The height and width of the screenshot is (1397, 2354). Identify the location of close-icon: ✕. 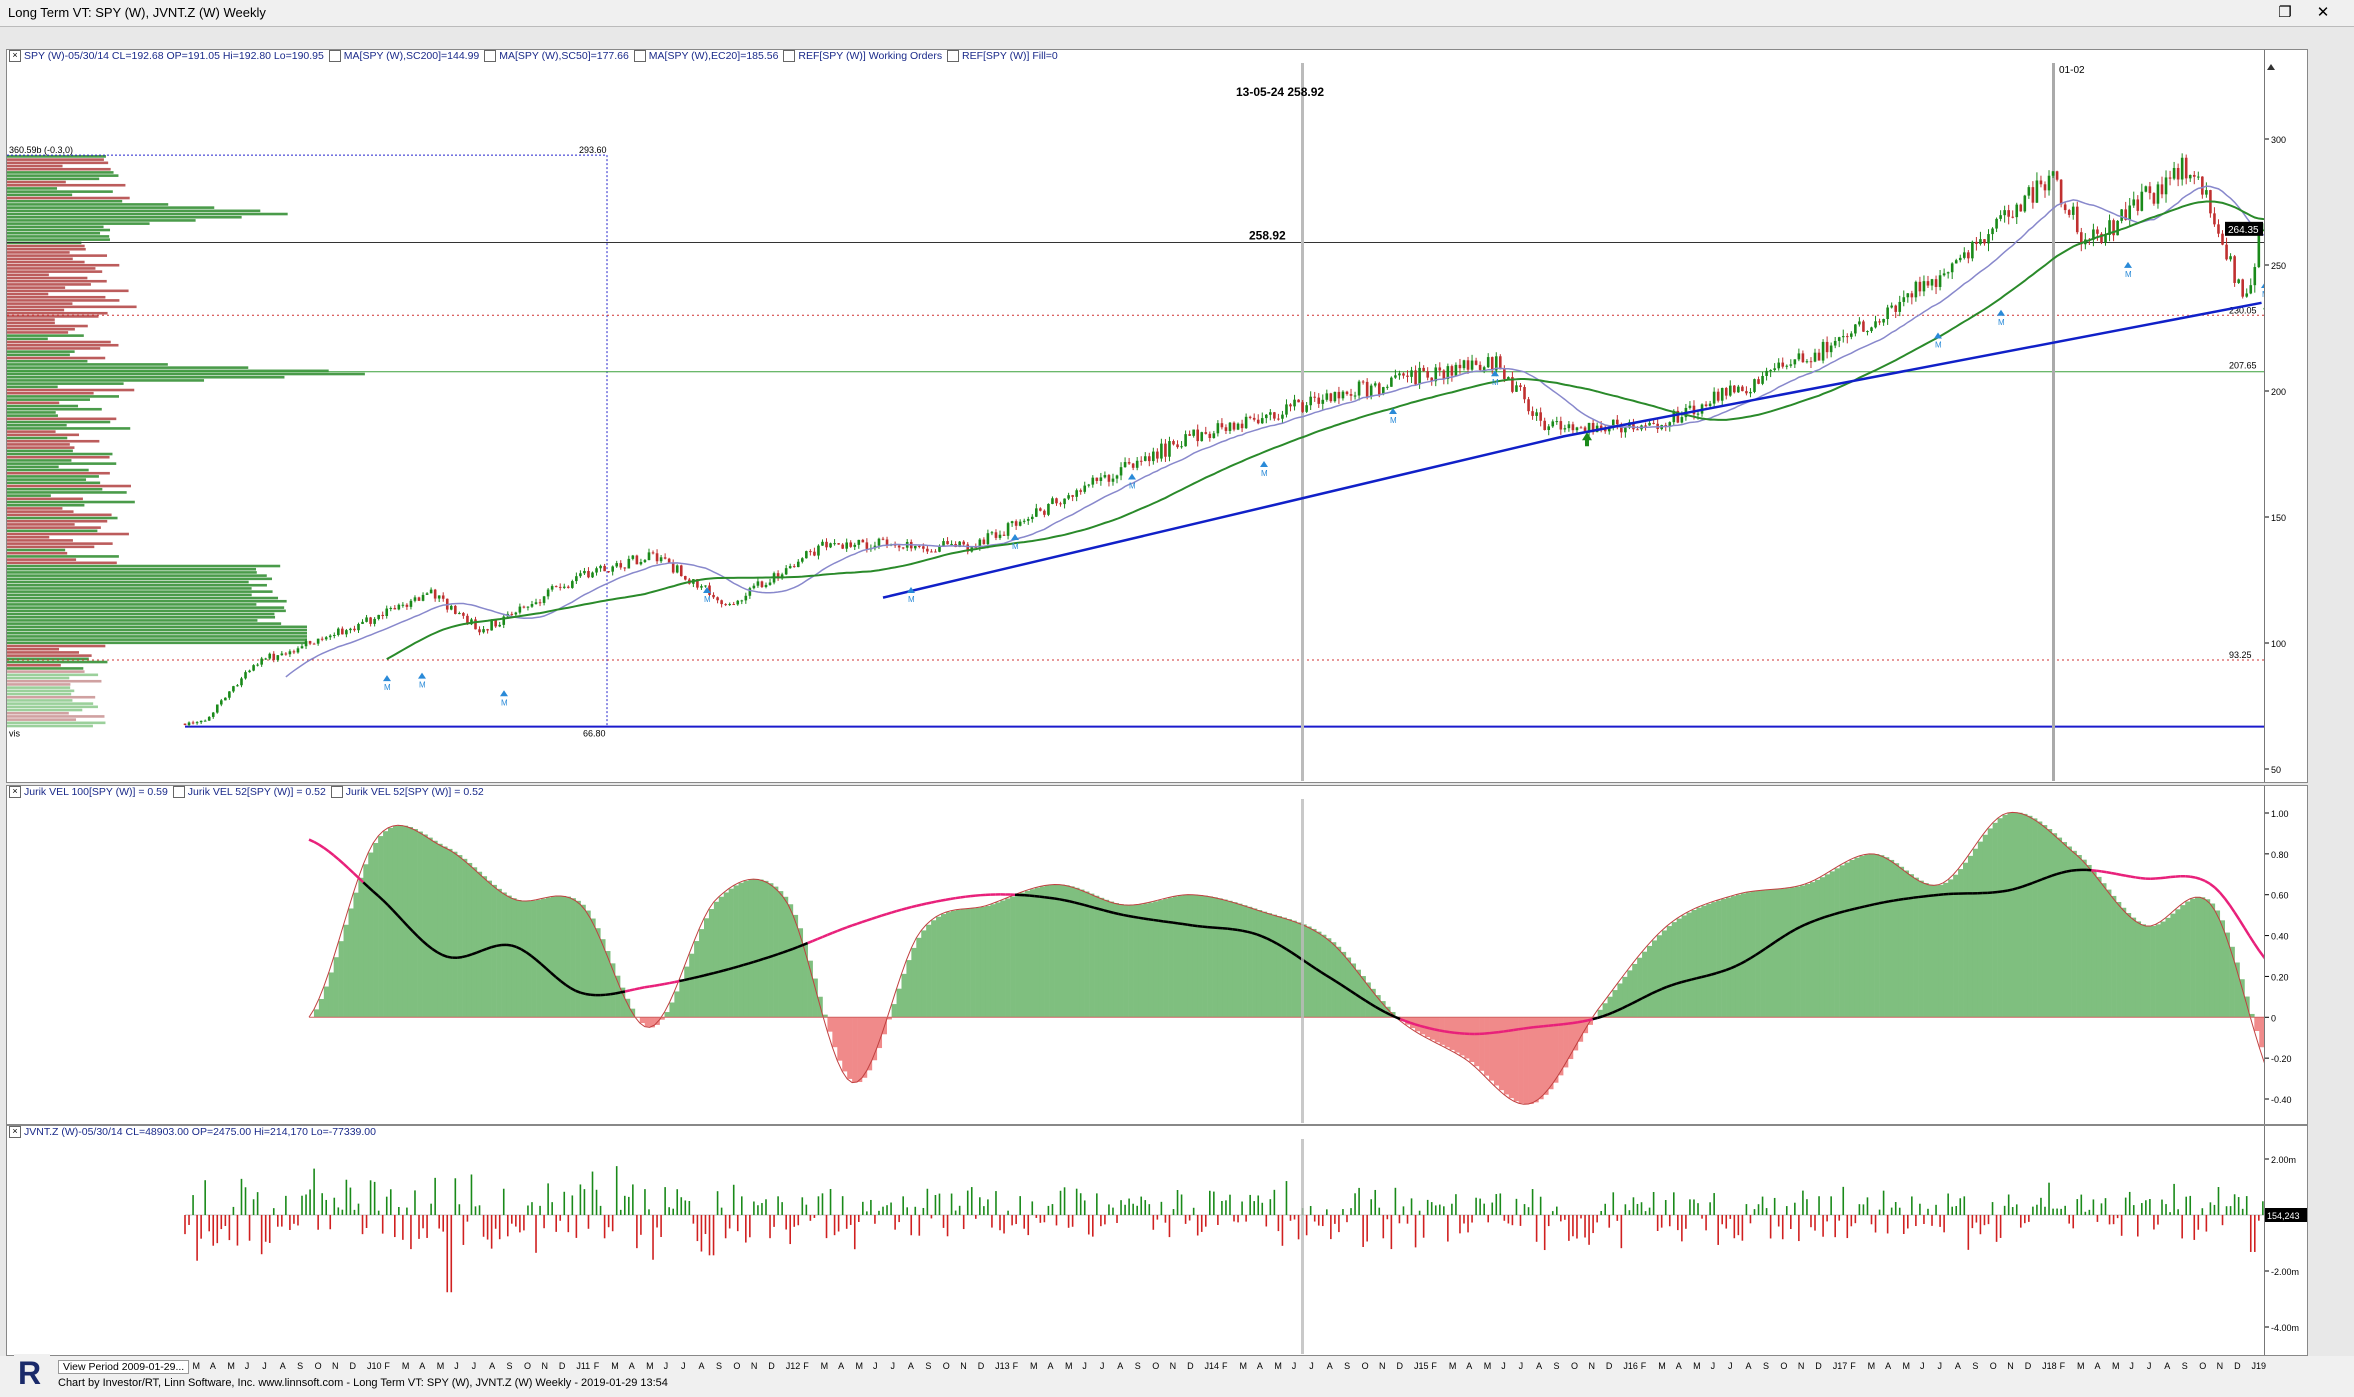
(2323, 12).